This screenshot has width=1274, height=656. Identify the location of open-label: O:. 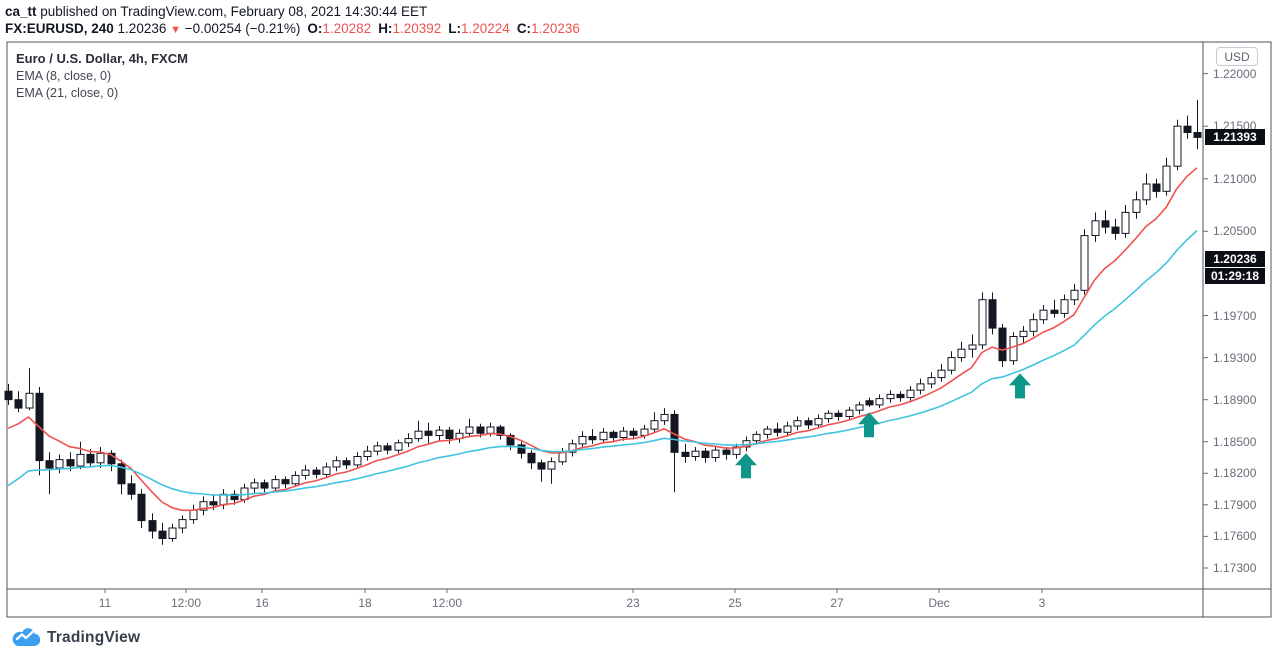
(315, 28).